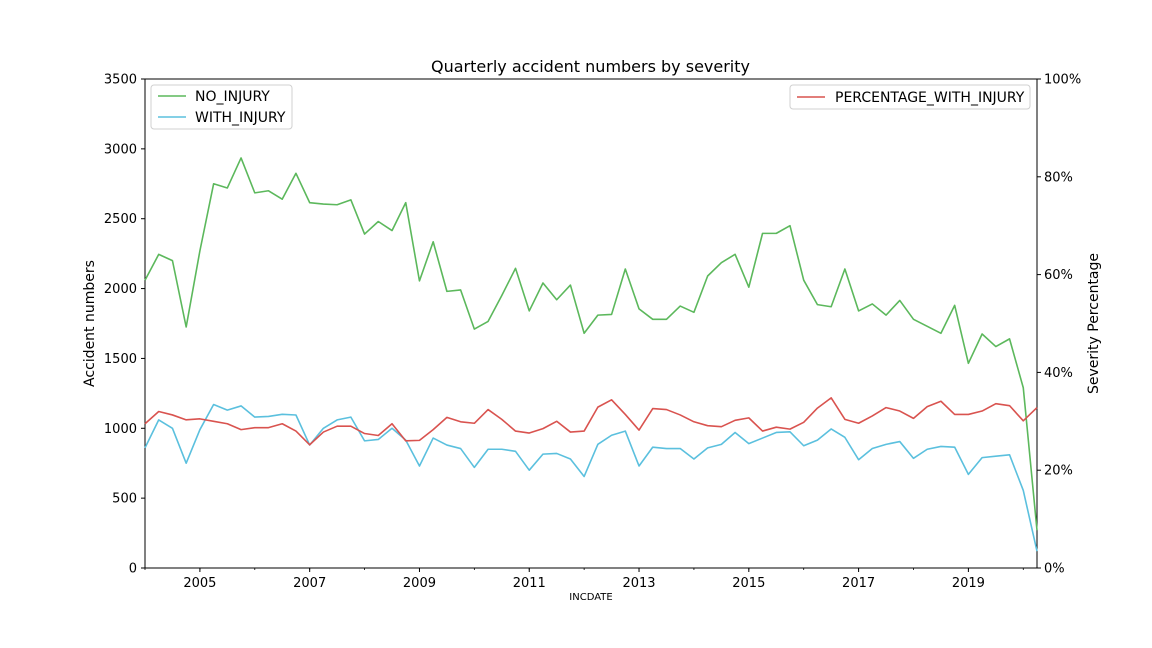 This screenshot has width=1152, height=648. What do you see at coordinates (590, 66) in the screenshot?
I see `chart-title: Quarterly accident numbers by severity` at bounding box center [590, 66].